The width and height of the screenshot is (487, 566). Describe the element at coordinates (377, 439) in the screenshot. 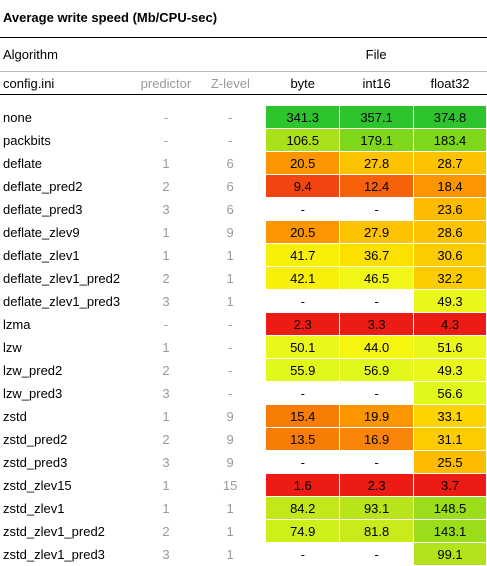

I see `speed-cell: 16.9` at that location.